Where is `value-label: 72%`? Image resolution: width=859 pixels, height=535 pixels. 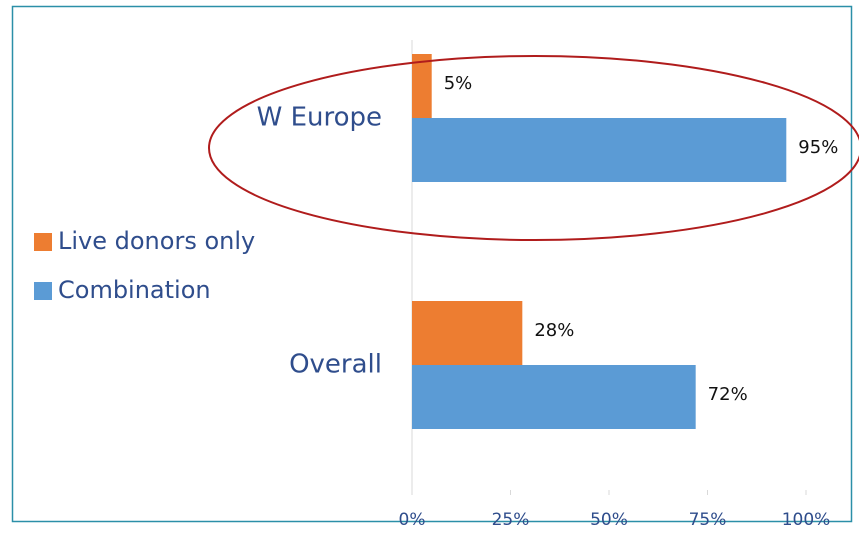 value-label: 72% is located at coordinates (728, 394).